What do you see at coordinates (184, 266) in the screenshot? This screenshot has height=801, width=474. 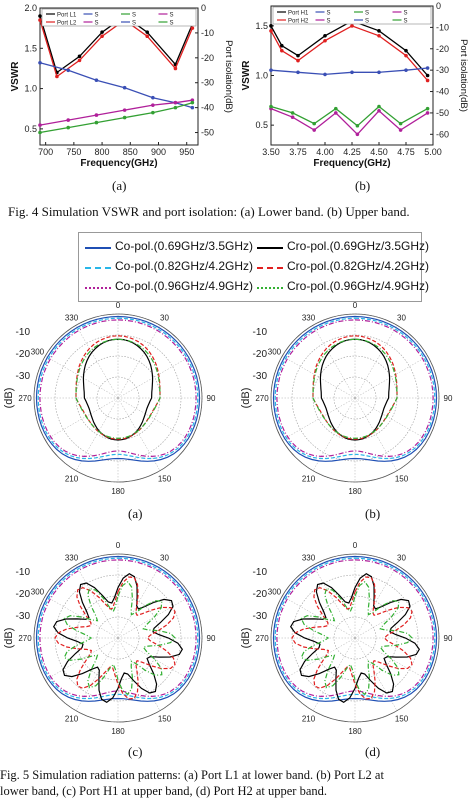 I see `legend-item-label: Co-pol.(0.82GHz/4.2GHz)` at bounding box center [184, 266].